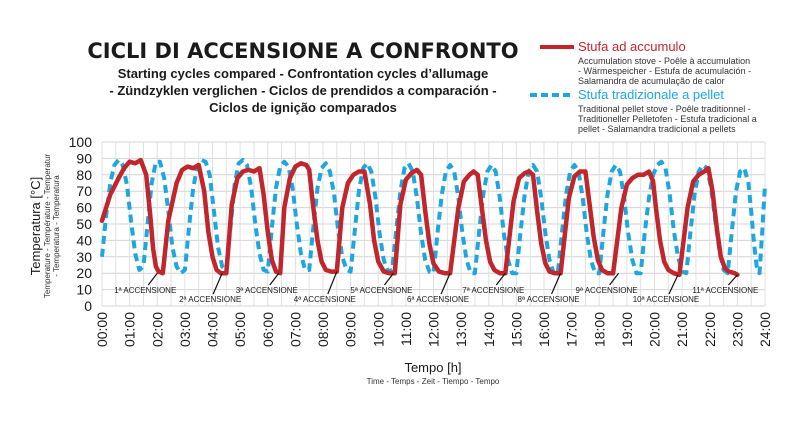 This screenshot has height=421, width=800. I want to click on x-tick-label: 06:00, so click(268, 329).